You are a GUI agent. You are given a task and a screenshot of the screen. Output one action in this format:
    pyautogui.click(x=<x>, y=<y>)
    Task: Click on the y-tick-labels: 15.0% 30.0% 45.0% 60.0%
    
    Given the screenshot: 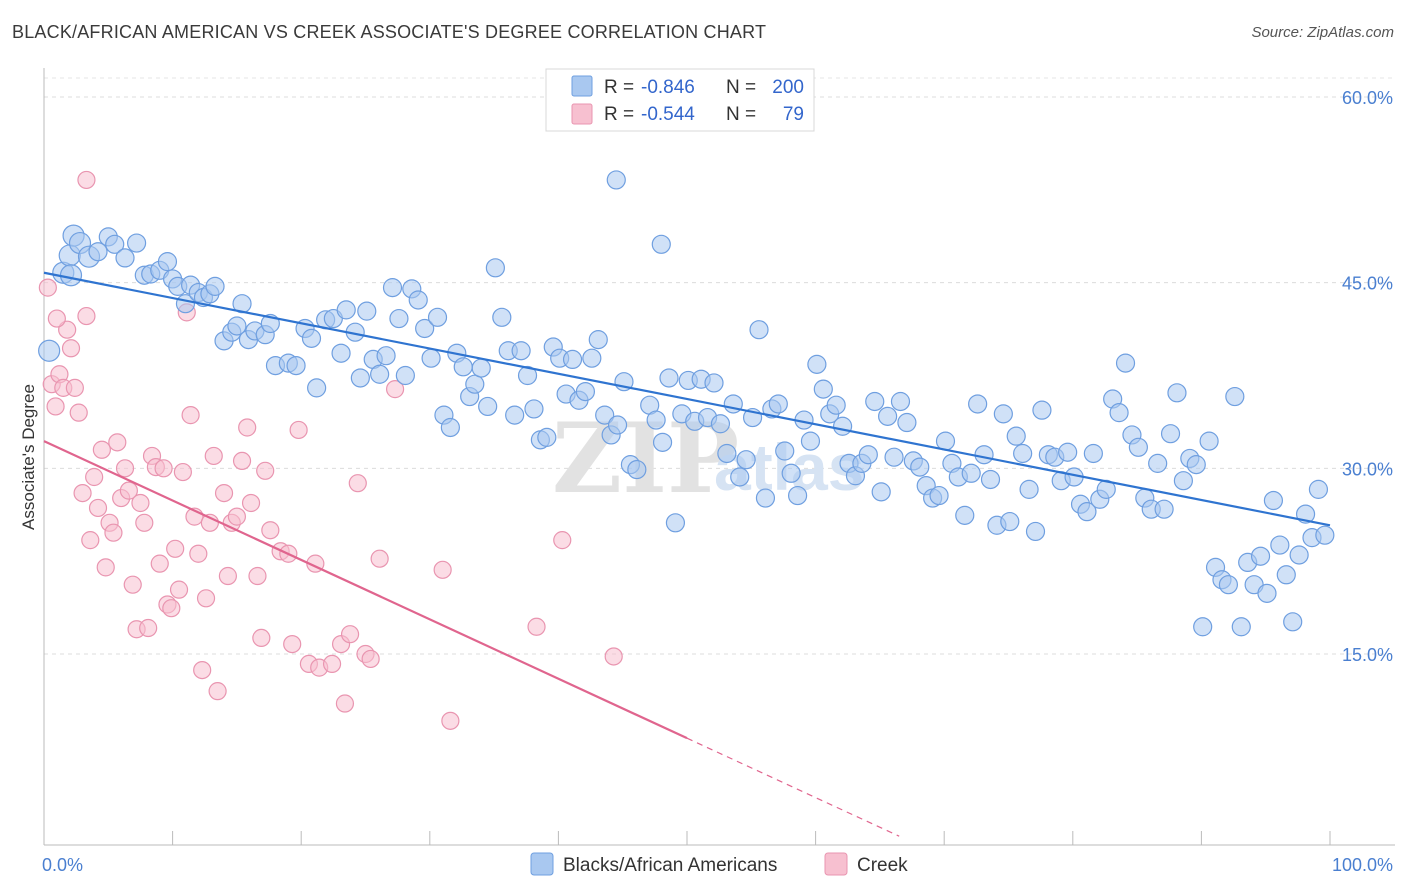 What is the action you would take?
    pyautogui.click(x=1367, y=376)
    